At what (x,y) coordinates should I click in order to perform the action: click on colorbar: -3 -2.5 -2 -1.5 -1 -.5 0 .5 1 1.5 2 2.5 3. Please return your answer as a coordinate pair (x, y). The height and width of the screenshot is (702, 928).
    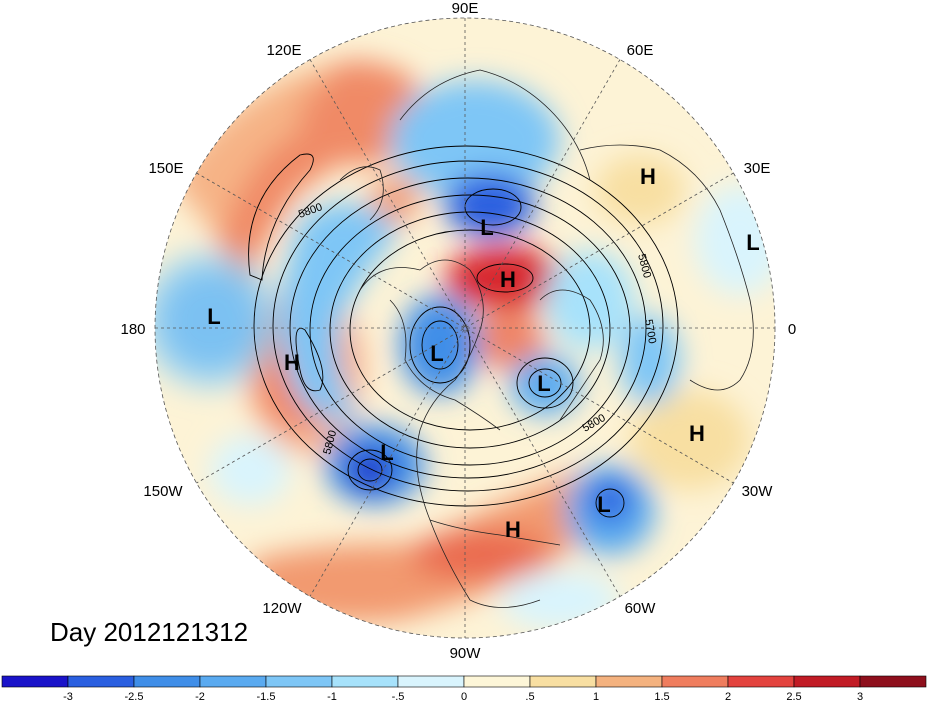
    Looking at the image, I should click on (464, 688).